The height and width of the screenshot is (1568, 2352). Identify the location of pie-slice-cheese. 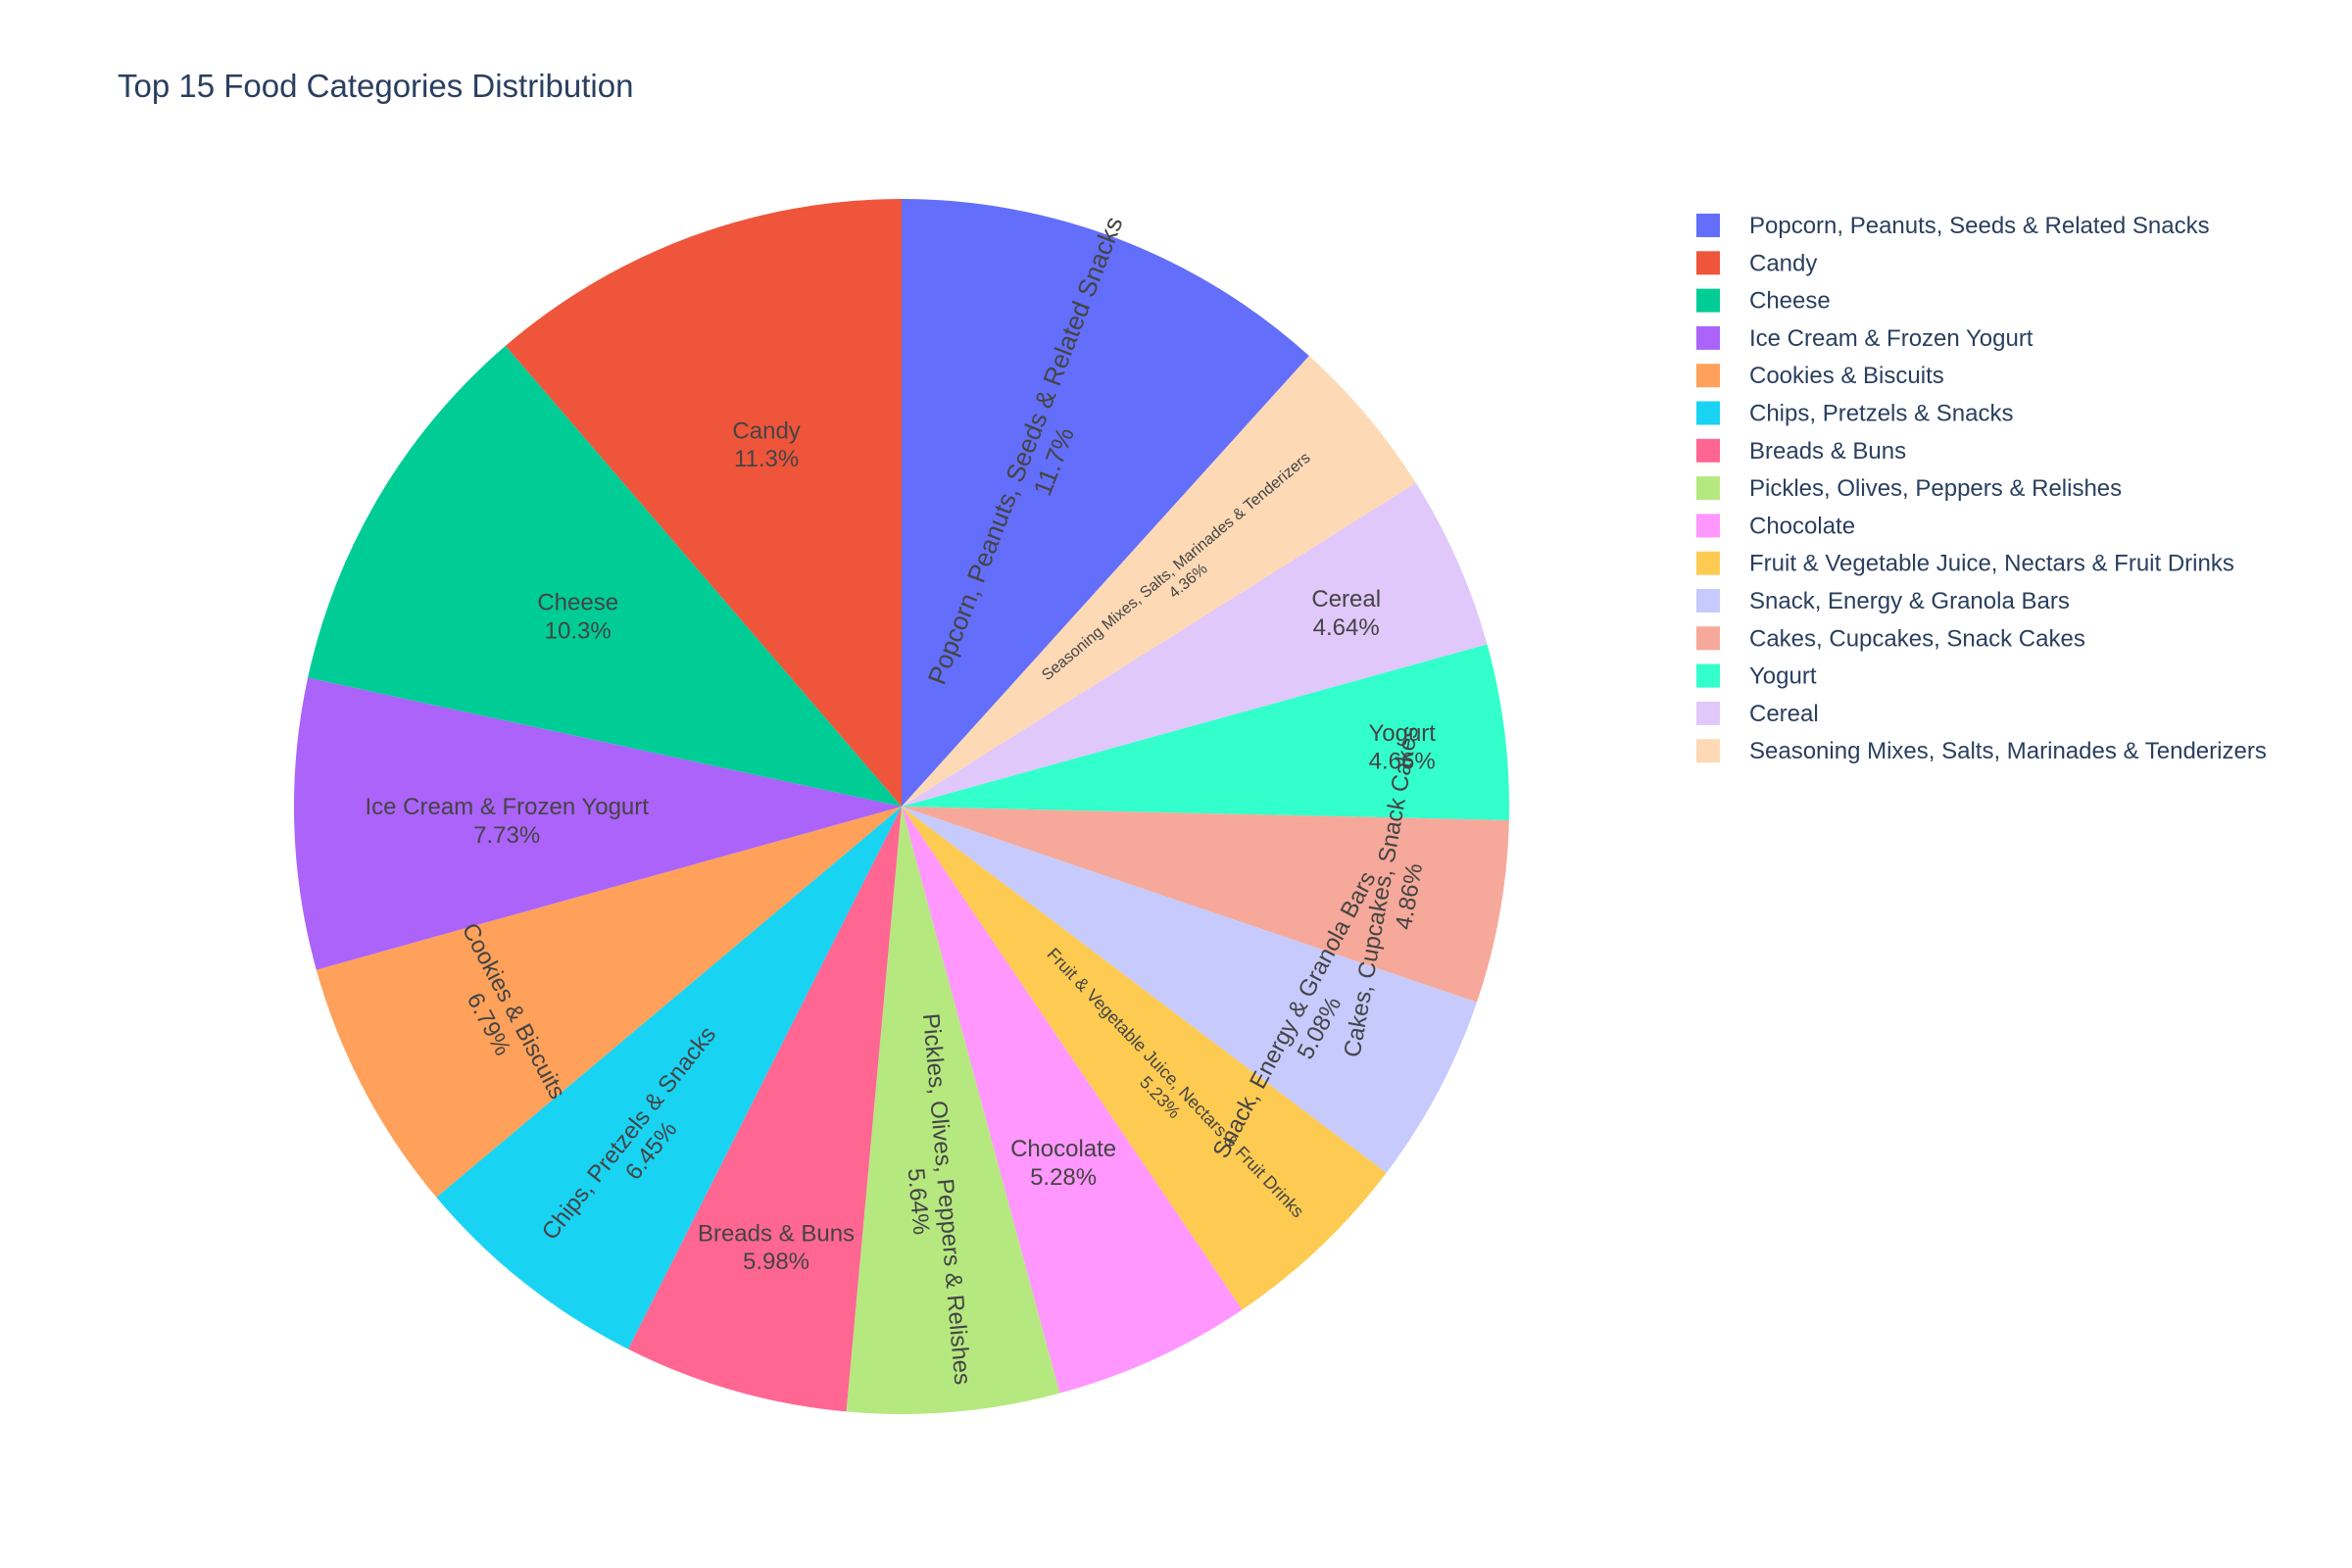
(605, 576).